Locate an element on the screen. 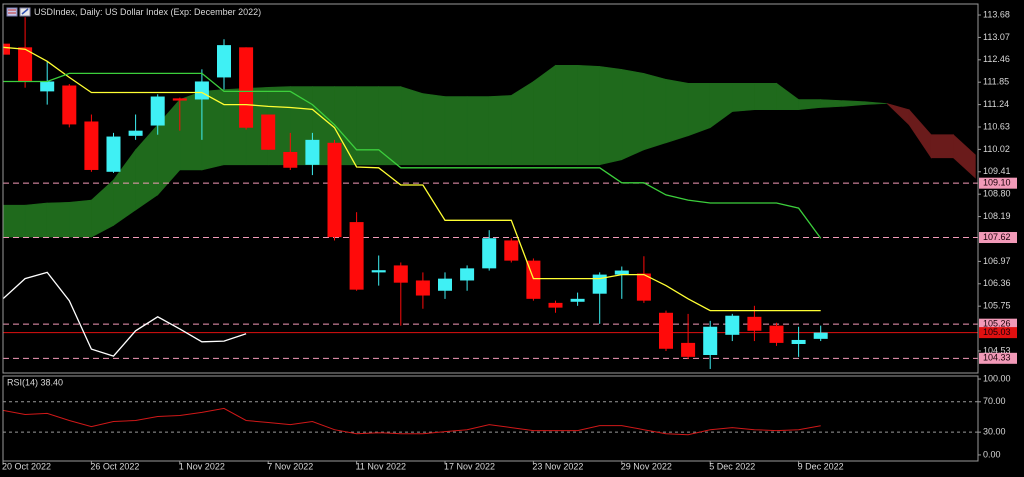 The image size is (1024, 477). x-tick-label: 17 Nov 2022 is located at coordinates (469, 466).